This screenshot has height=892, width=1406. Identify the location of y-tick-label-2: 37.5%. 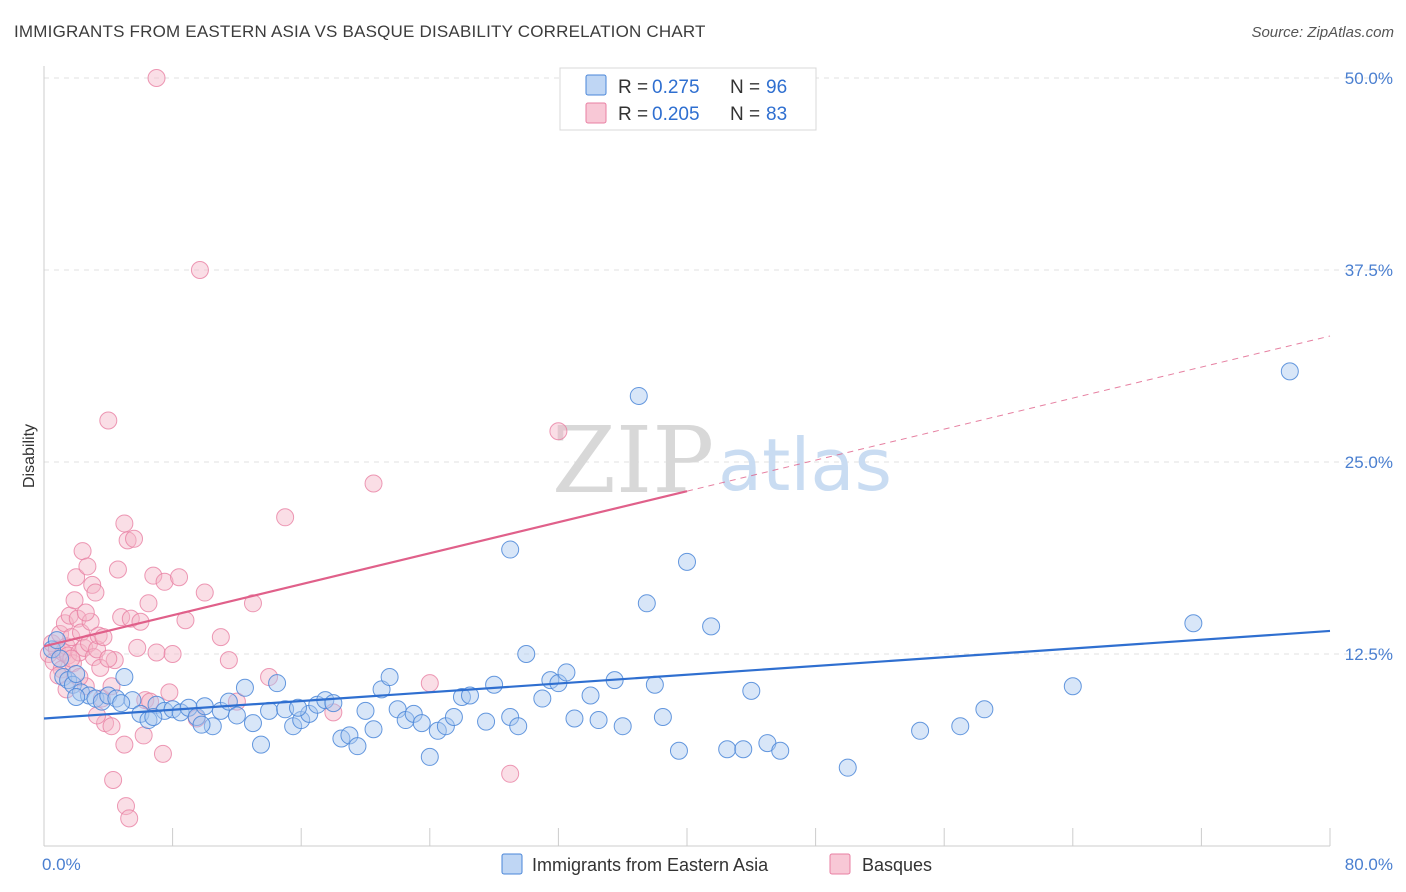
(1369, 270).